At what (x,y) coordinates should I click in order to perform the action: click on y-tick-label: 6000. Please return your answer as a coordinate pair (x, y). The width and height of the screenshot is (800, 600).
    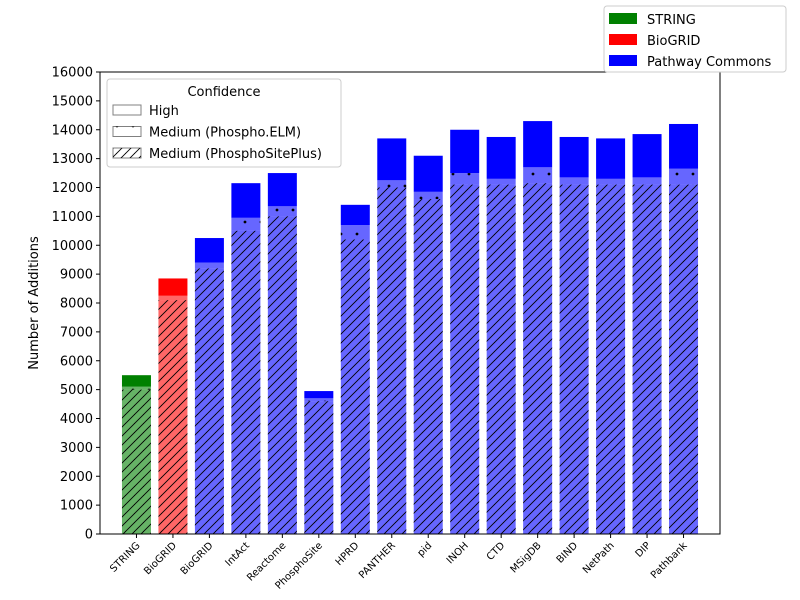
    Looking at the image, I should click on (76, 361).